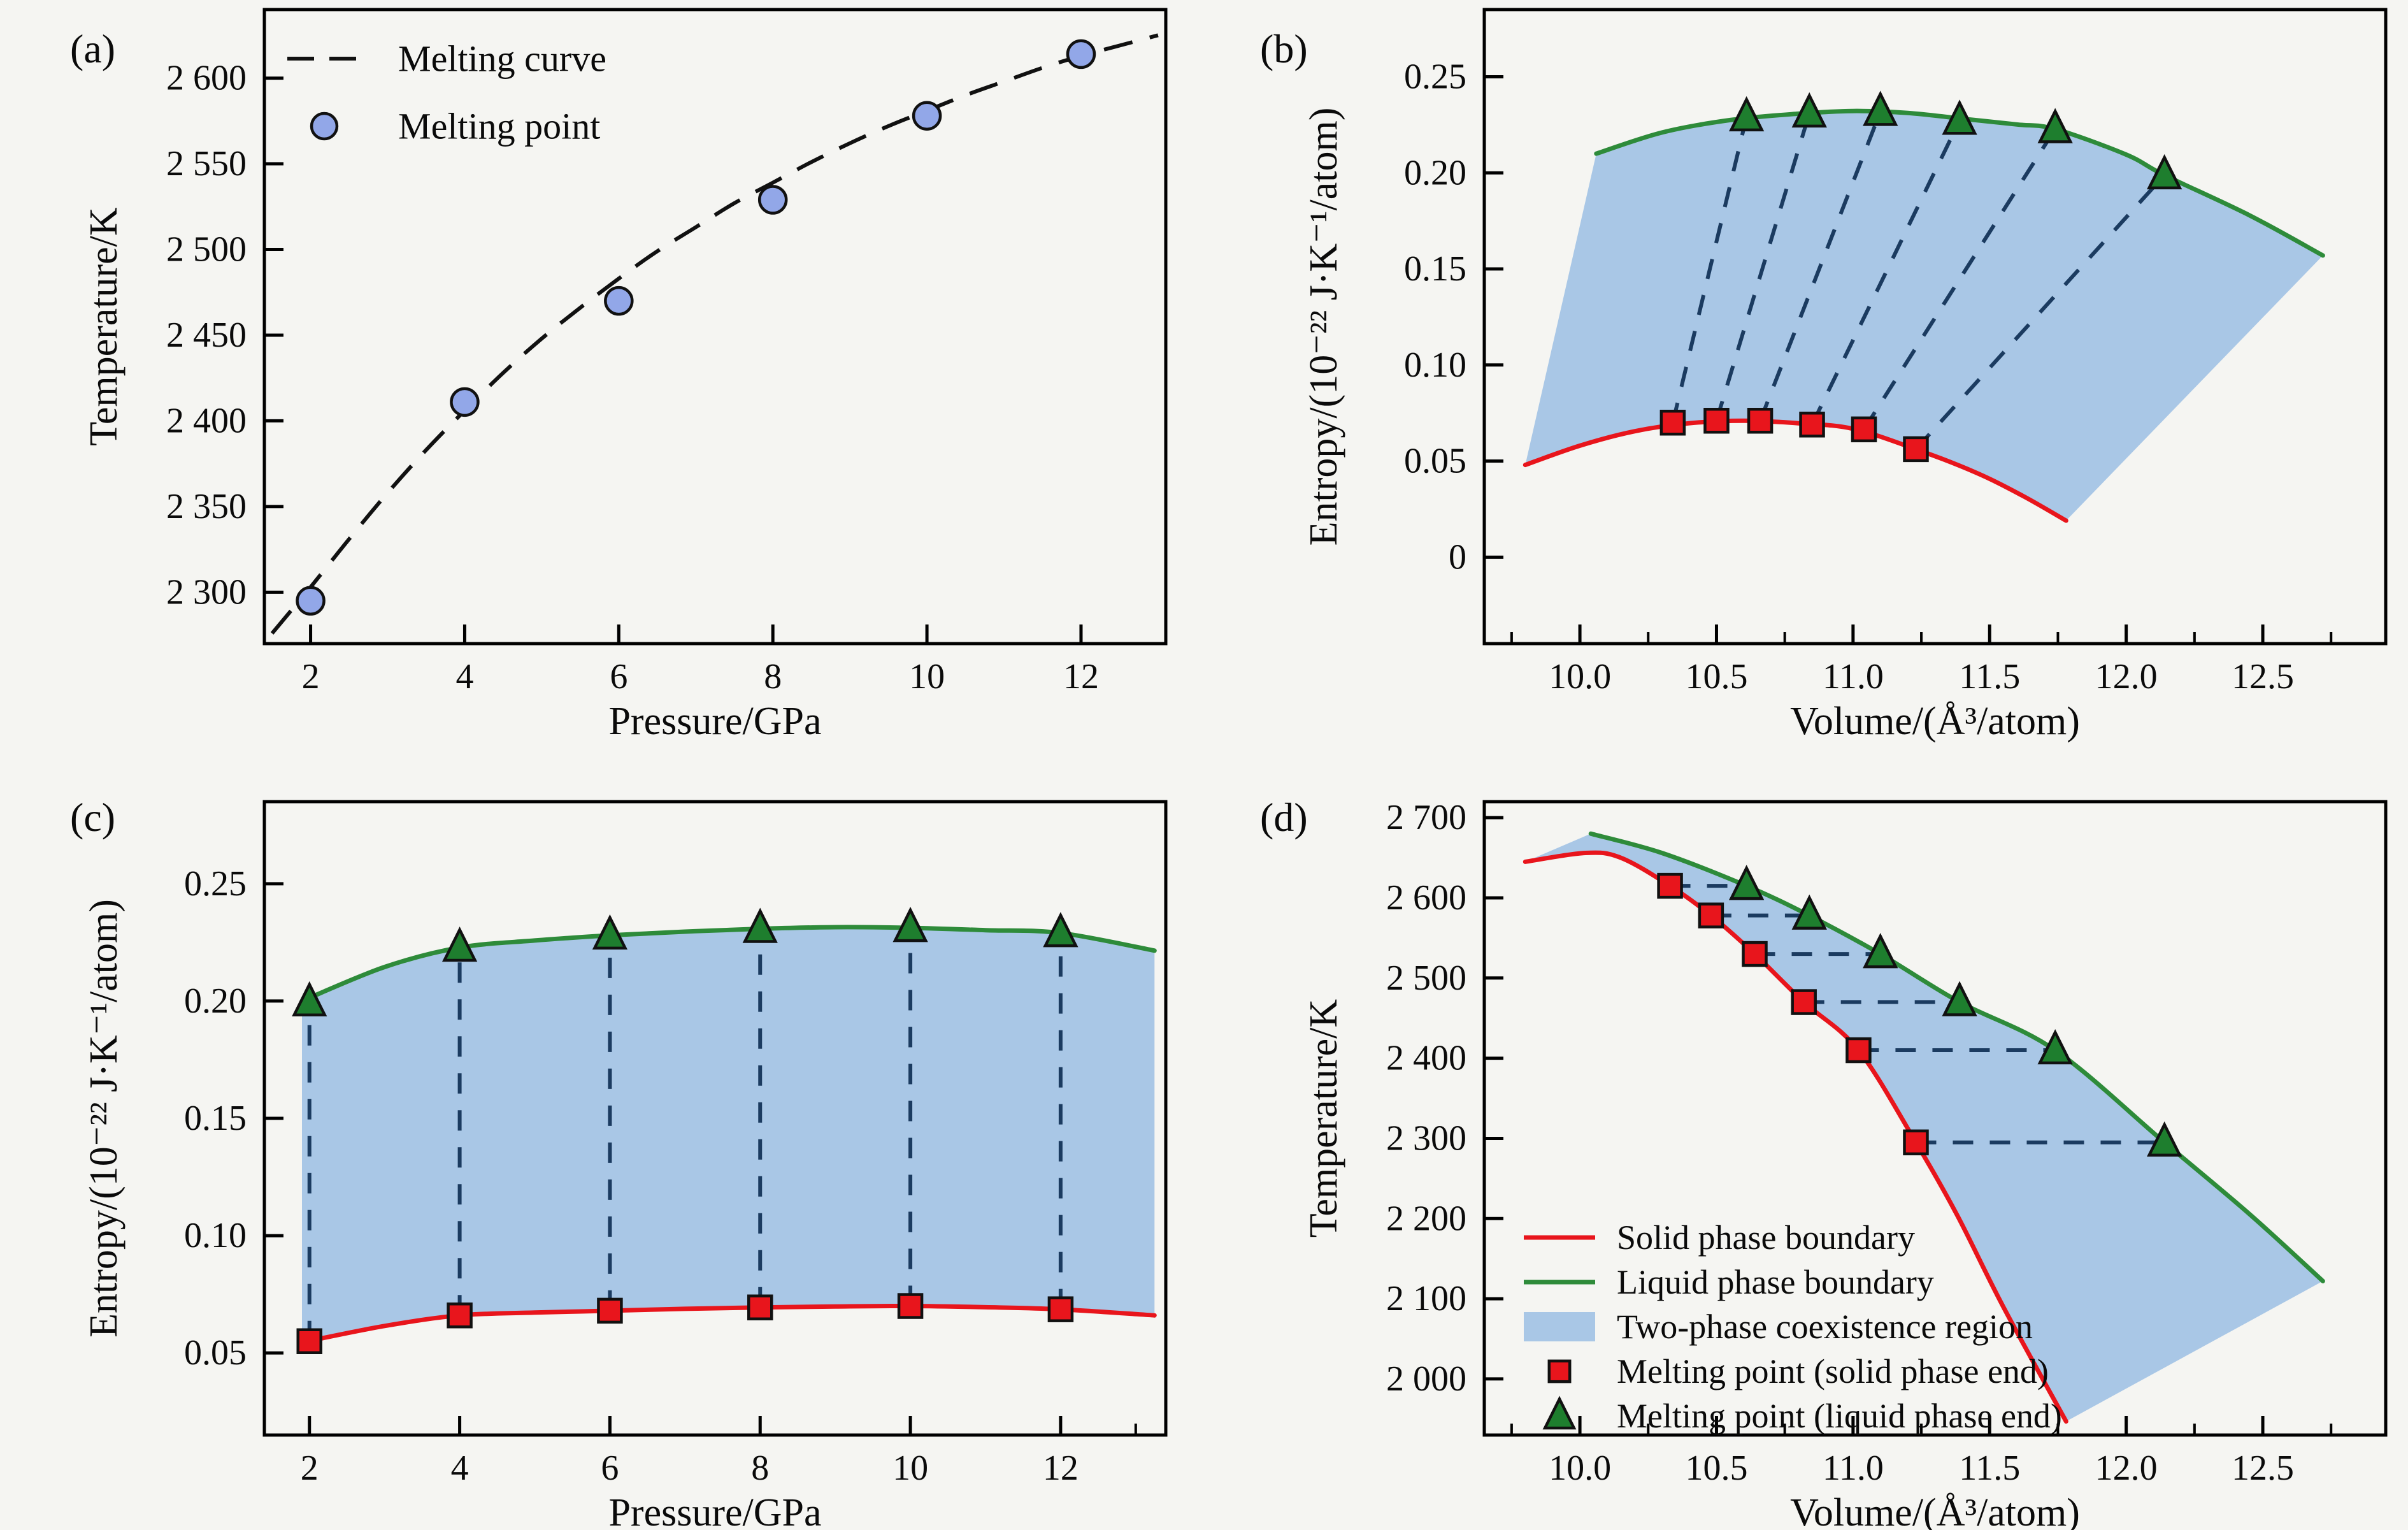 The width and height of the screenshot is (2408, 1530). Describe the element at coordinates (93, 48) in the screenshot. I see `panel-a-label: (a)` at that location.